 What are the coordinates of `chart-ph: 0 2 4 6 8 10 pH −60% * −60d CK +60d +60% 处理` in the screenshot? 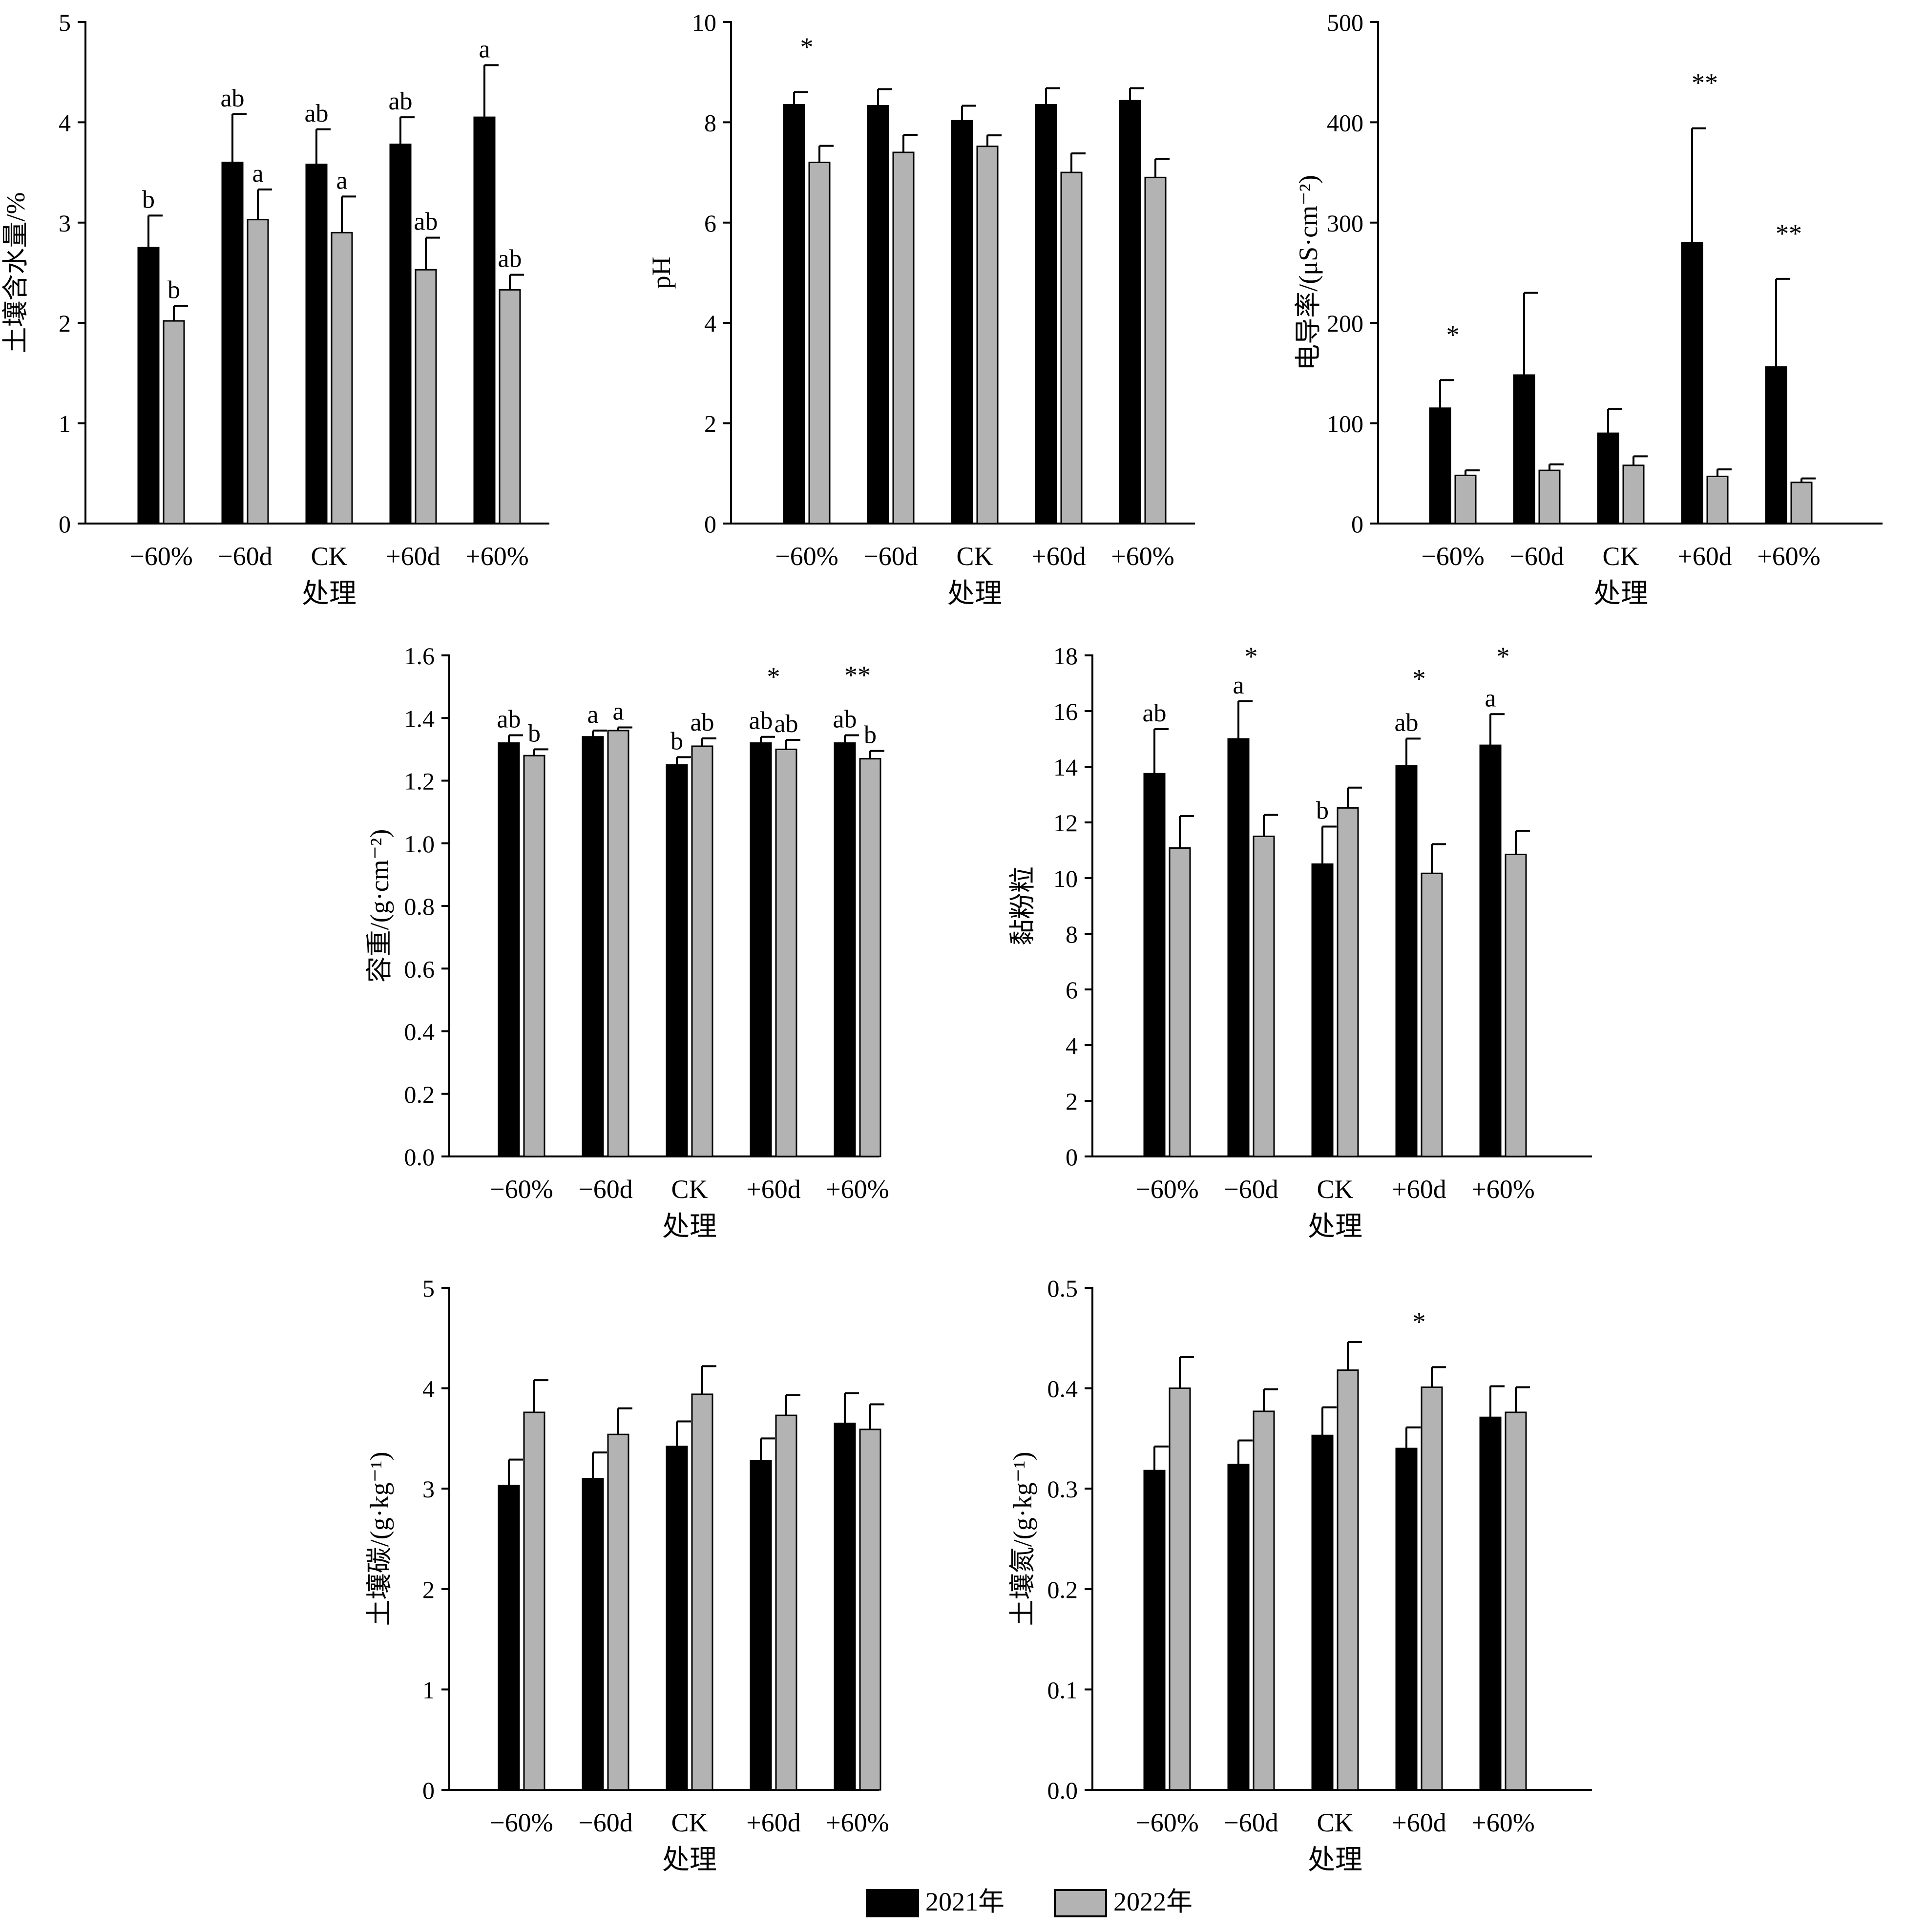 It's located at (921, 309).